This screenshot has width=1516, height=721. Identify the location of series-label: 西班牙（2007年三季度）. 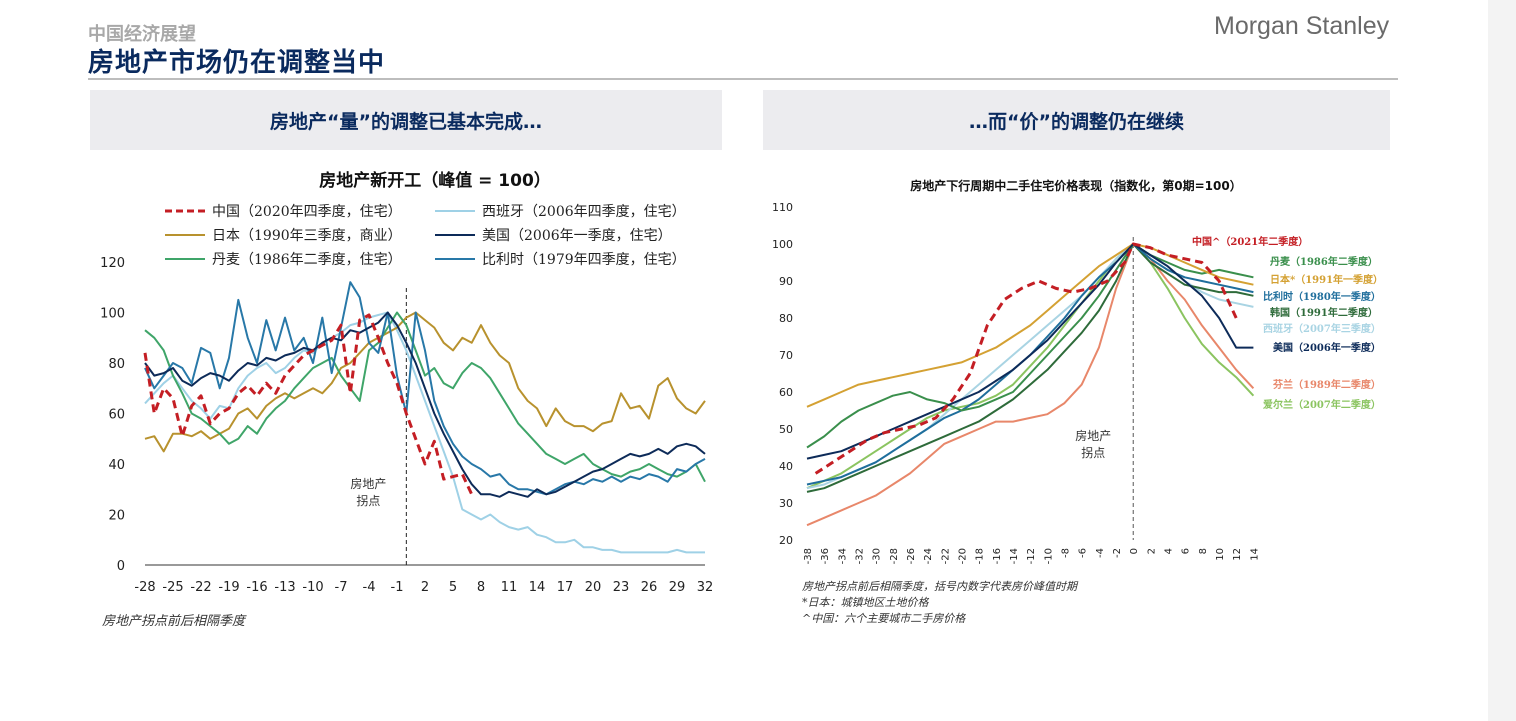
(1322, 328).